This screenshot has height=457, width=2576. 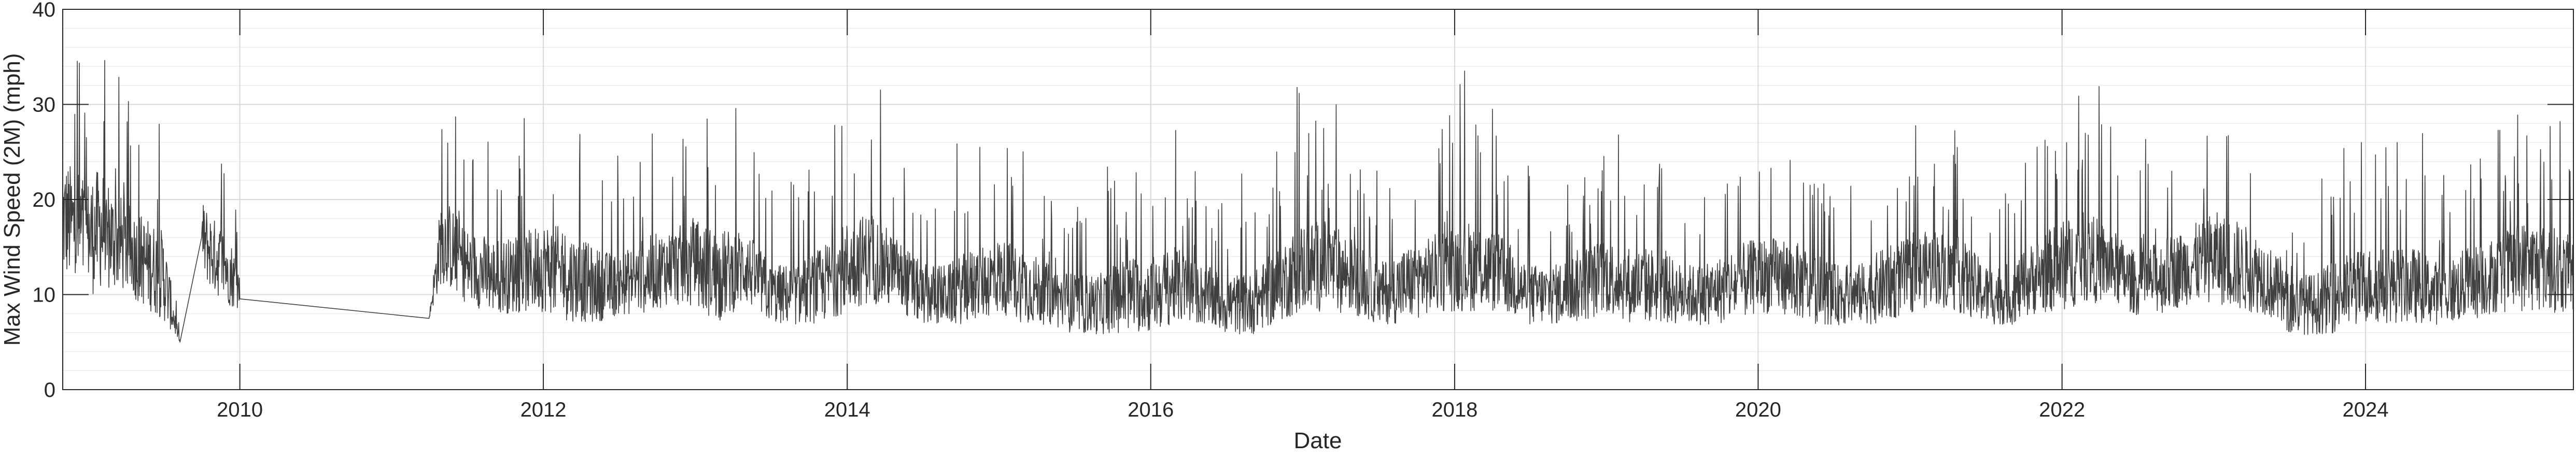 What do you see at coordinates (1758, 409) in the screenshot?
I see `x-tick-label: 2020` at bounding box center [1758, 409].